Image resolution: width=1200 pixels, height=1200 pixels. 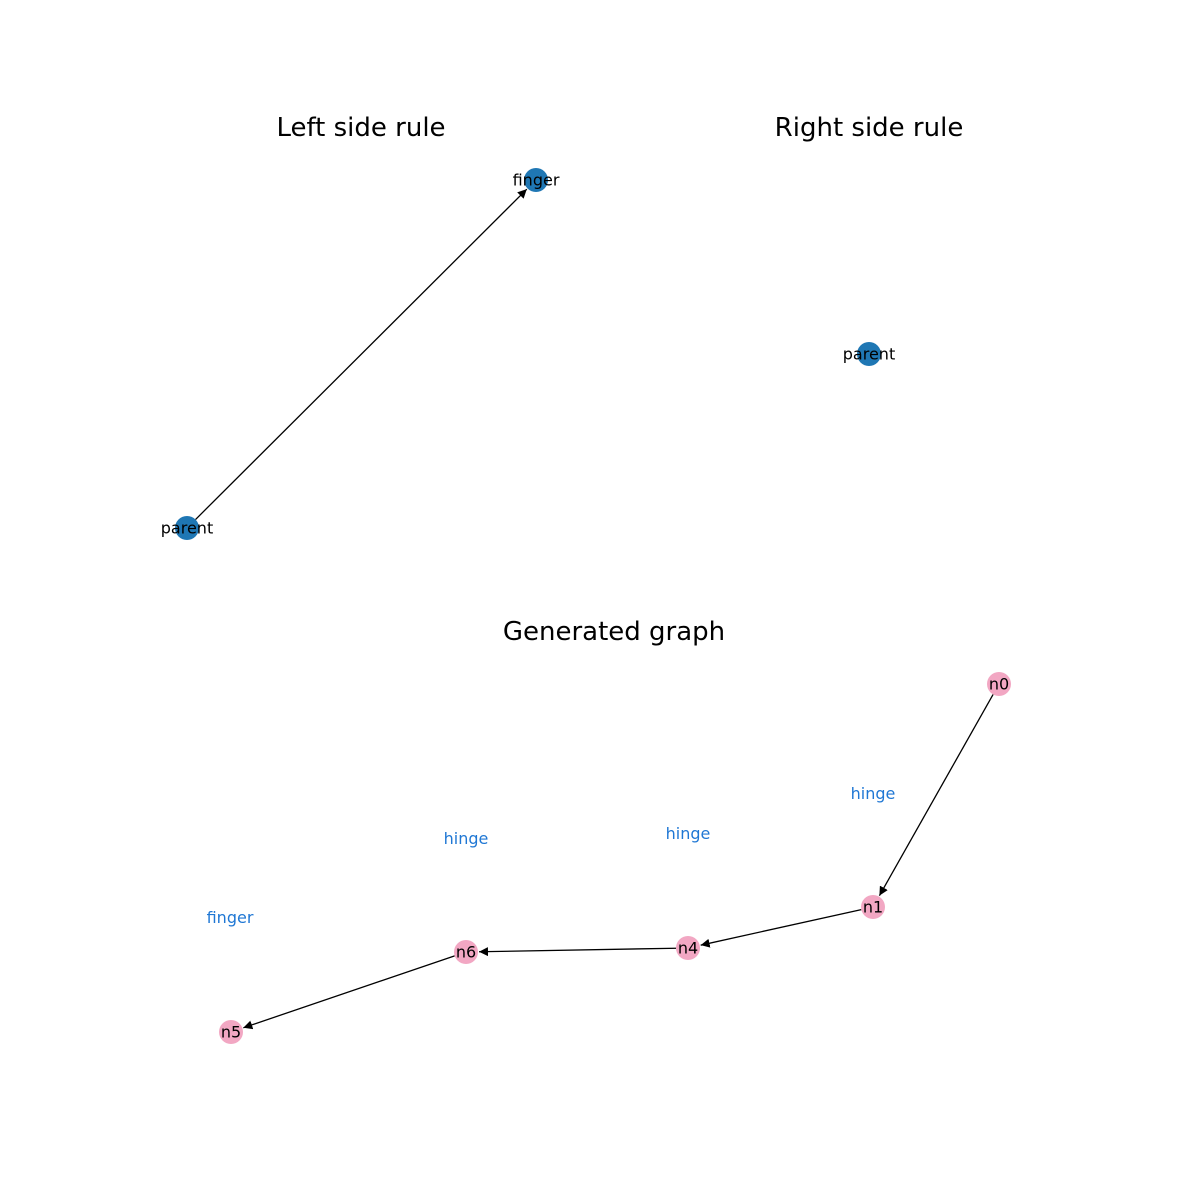 I want to click on node-n1, so click(x=873, y=907).